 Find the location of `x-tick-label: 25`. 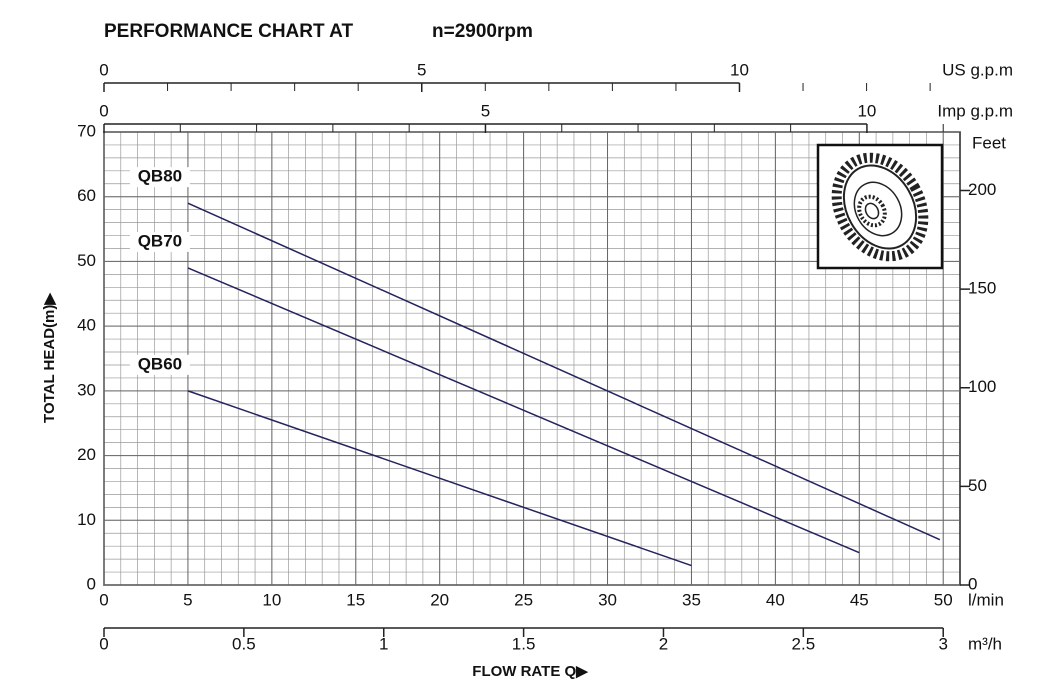

x-tick-label: 25 is located at coordinates (523, 599).